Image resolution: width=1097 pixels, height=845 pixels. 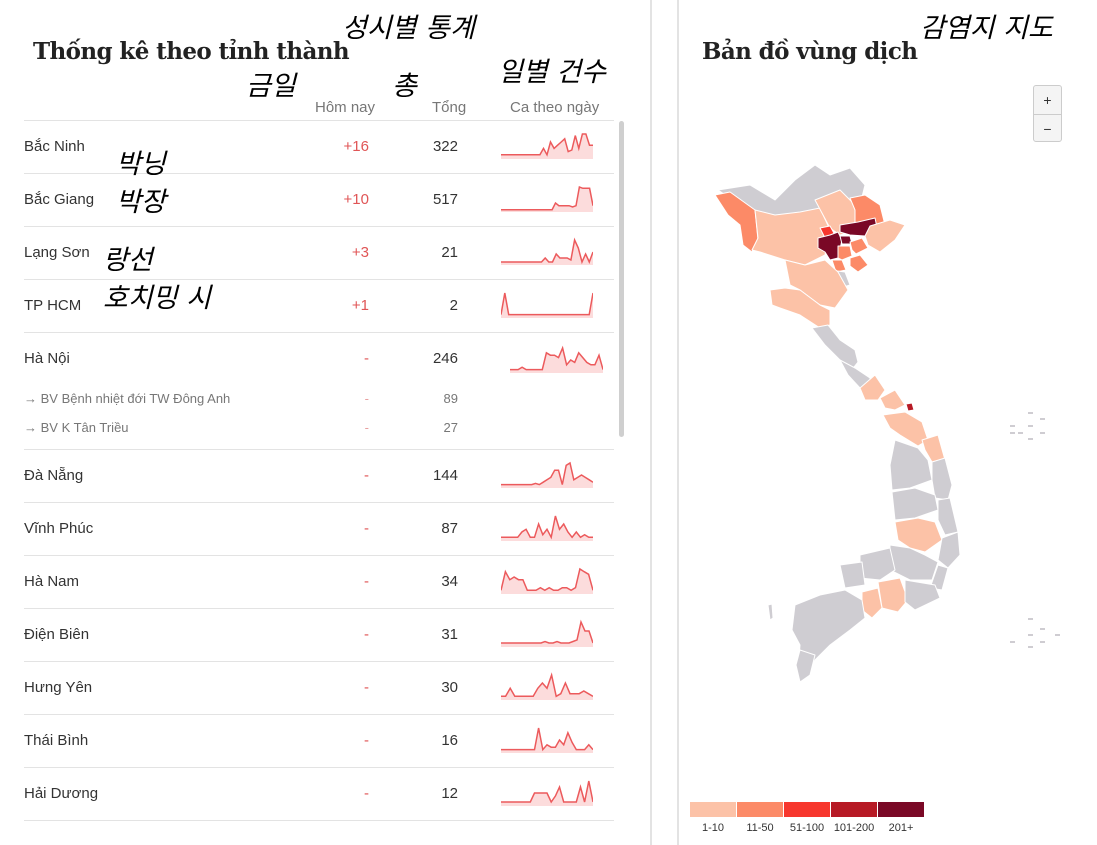 I want to click on table-row: Lạng Sơn +3 21, so click(x=319, y=252).